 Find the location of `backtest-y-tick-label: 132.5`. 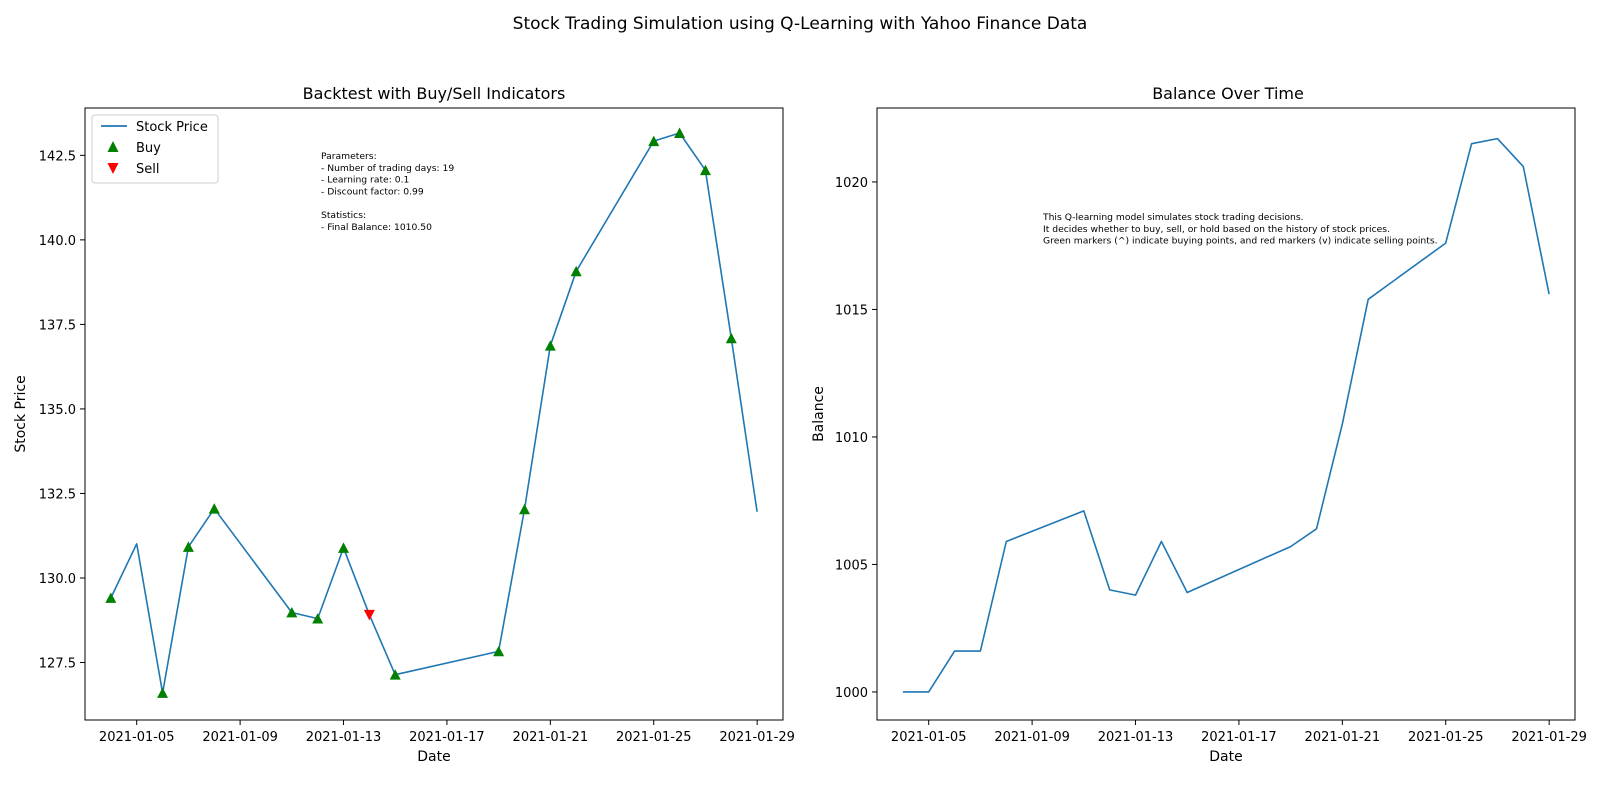

backtest-y-tick-label: 132.5 is located at coordinates (57, 494).